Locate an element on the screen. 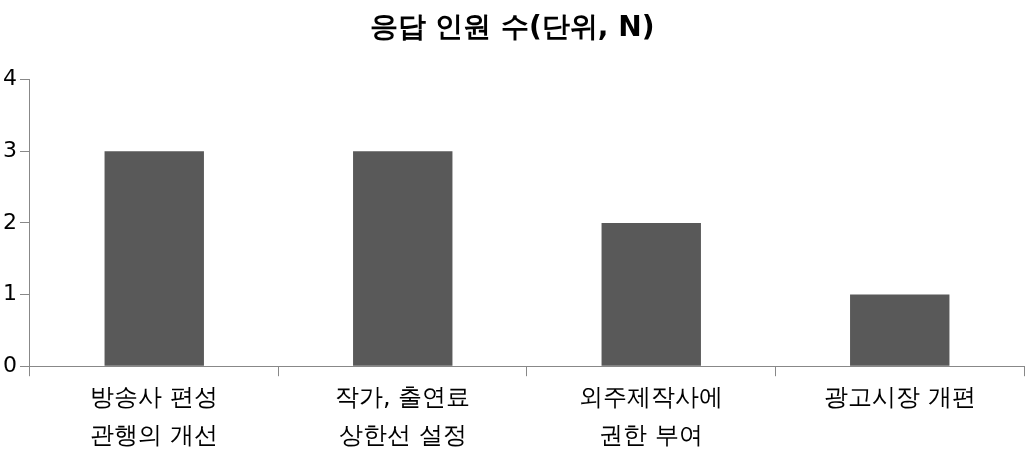 The width and height of the screenshot is (1028, 459). chart-title: 응답 인원 수(단위, N) is located at coordinates (512, 27).